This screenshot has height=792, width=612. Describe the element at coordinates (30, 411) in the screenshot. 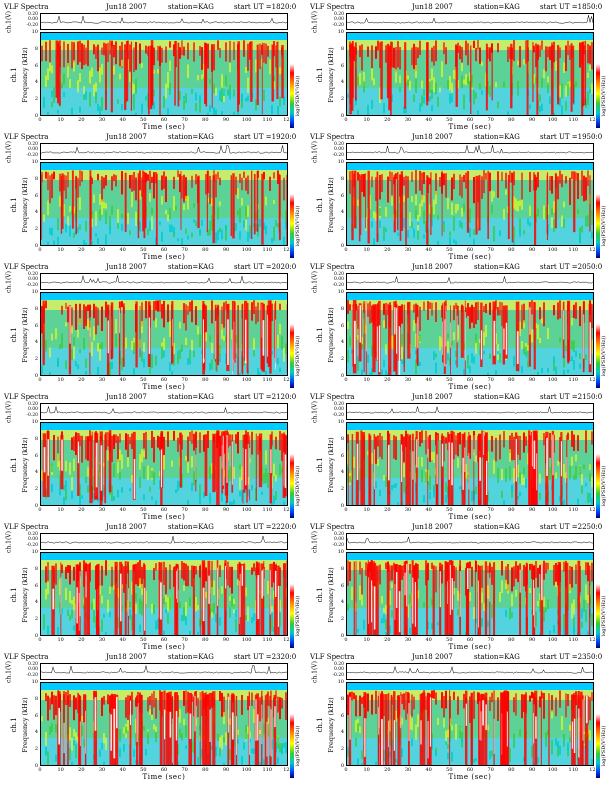

I see `timeseries-ticks: 0.20 0.00 -0.20` at that location.